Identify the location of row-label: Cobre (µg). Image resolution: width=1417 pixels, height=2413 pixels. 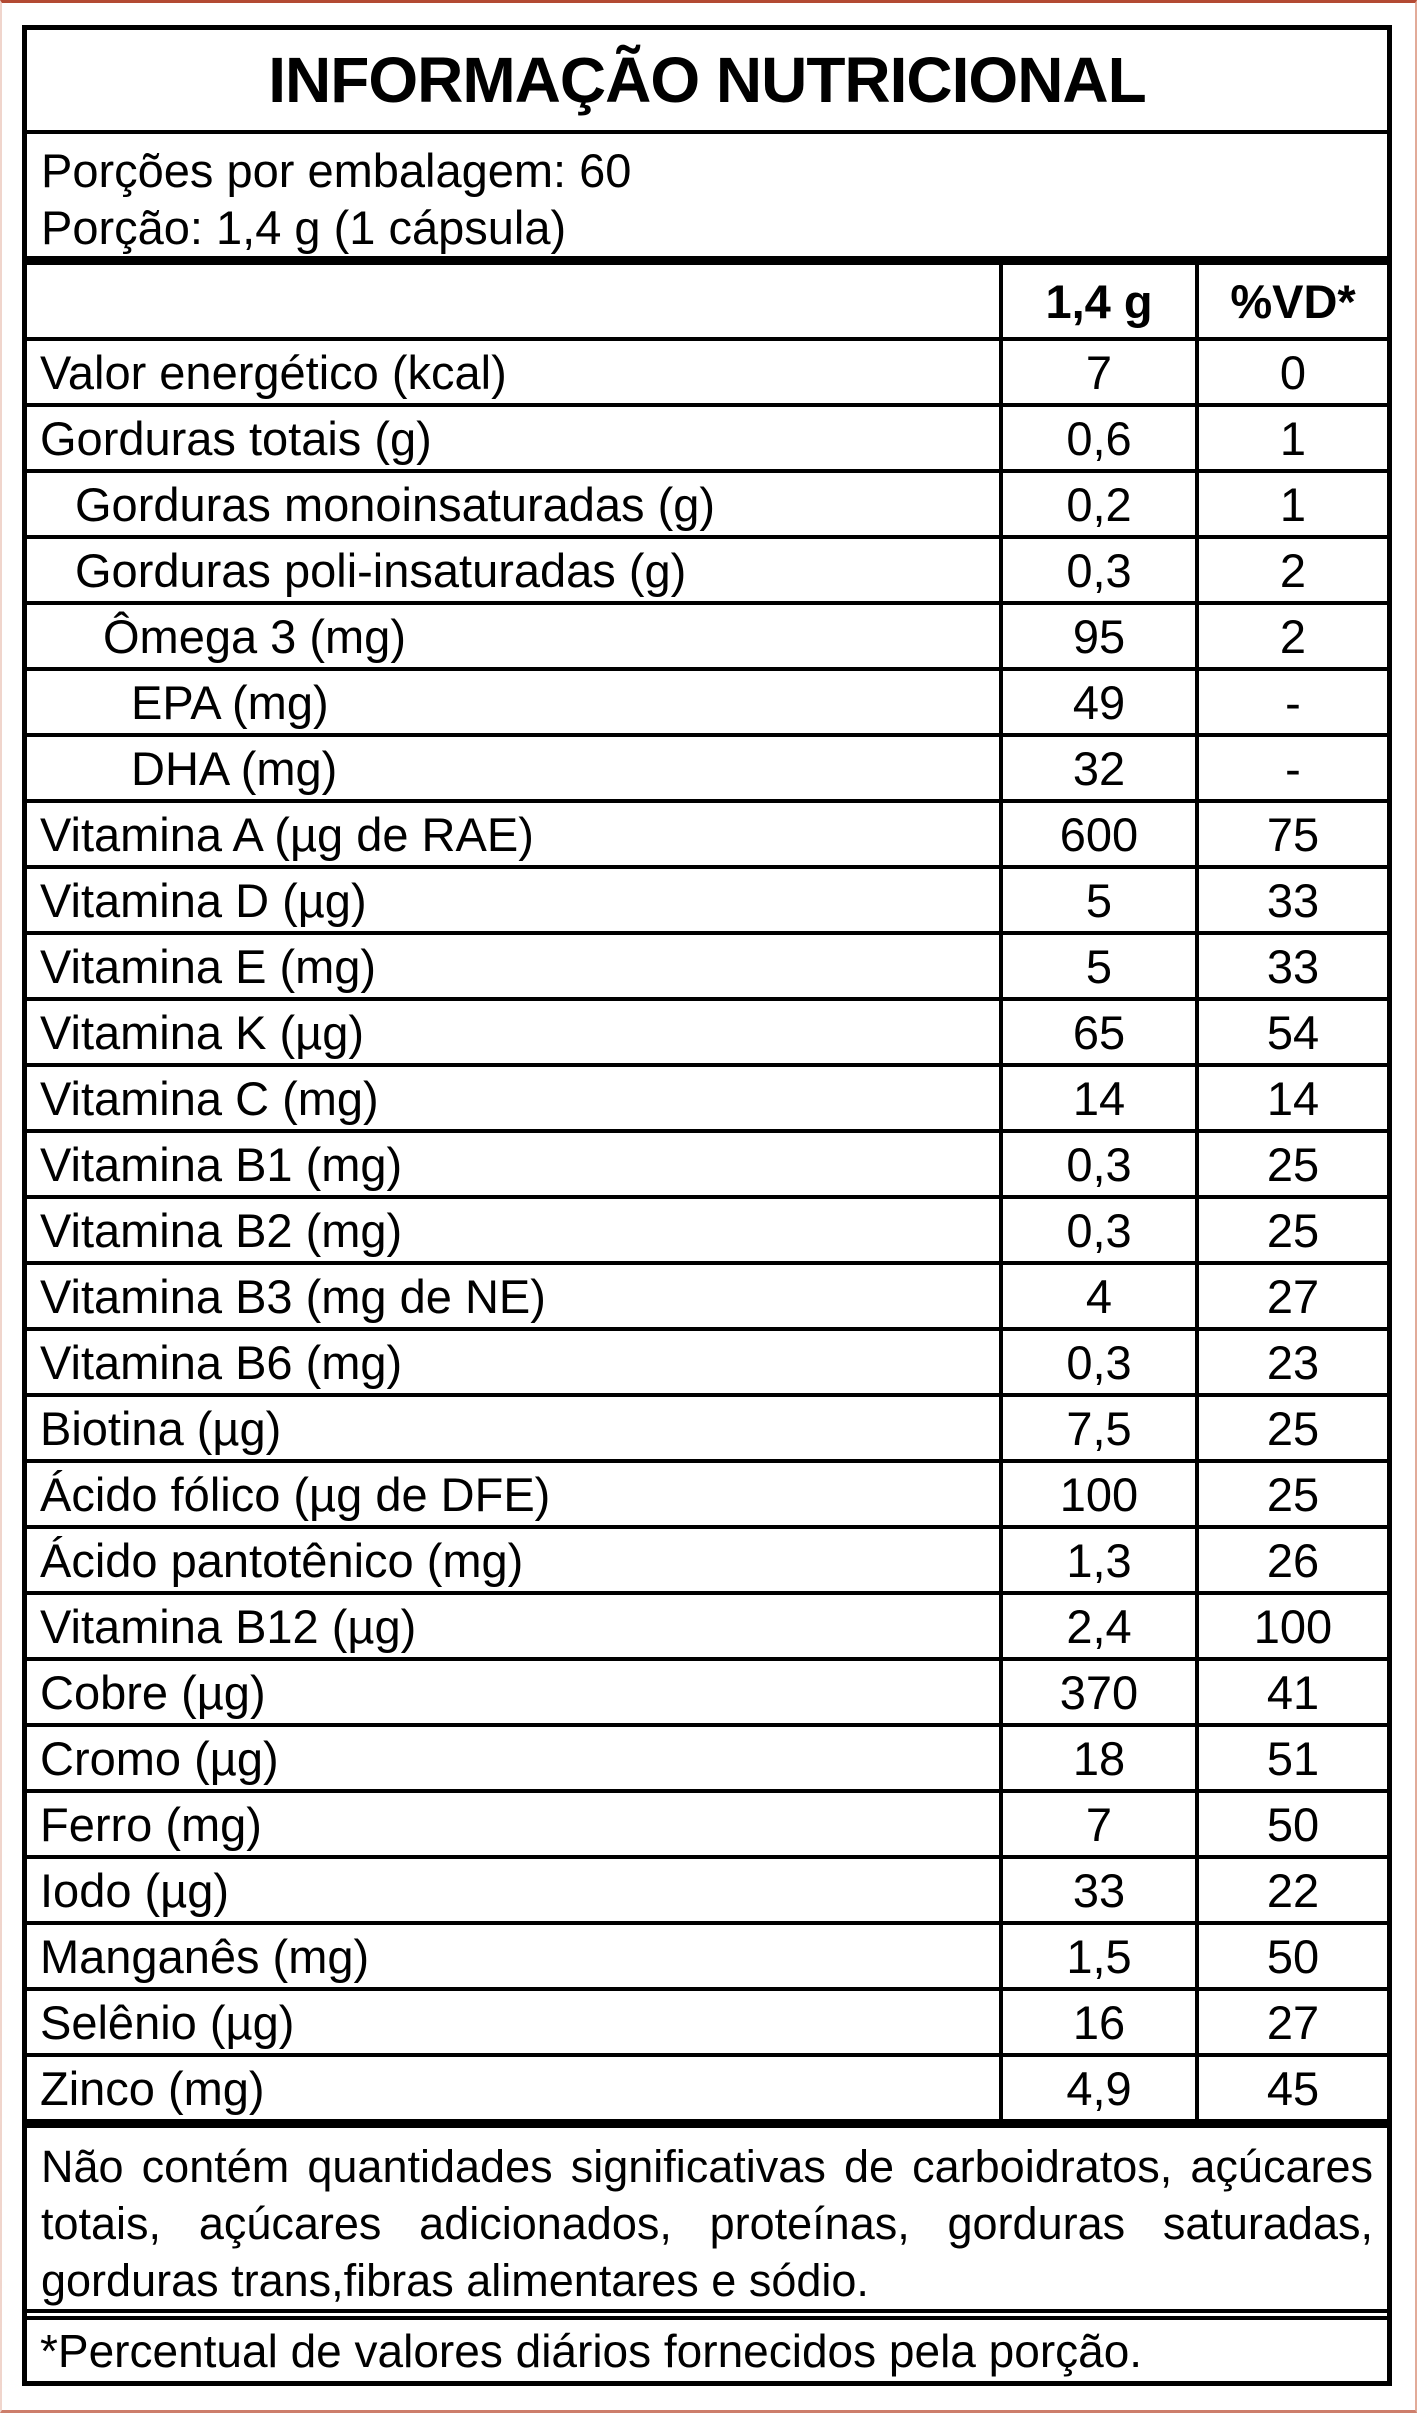
(153, 1692).